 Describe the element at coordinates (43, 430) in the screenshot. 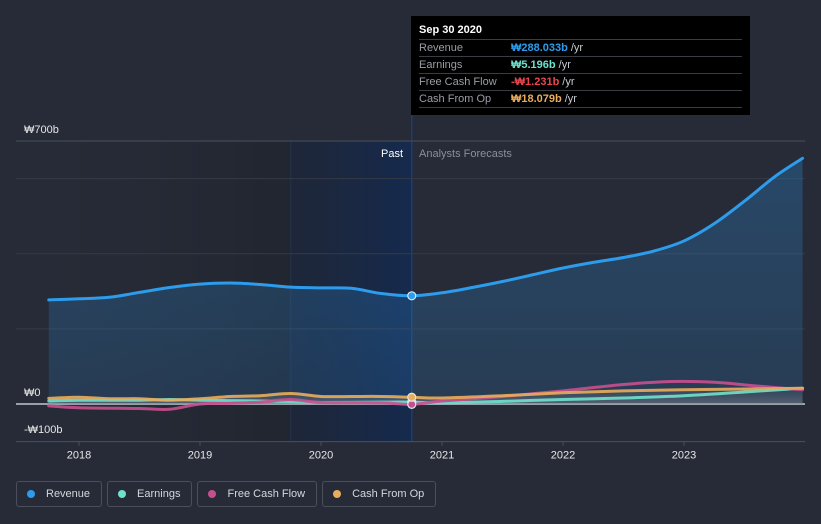

I see `y-tick-label-neg100: -₩100b` at that location.